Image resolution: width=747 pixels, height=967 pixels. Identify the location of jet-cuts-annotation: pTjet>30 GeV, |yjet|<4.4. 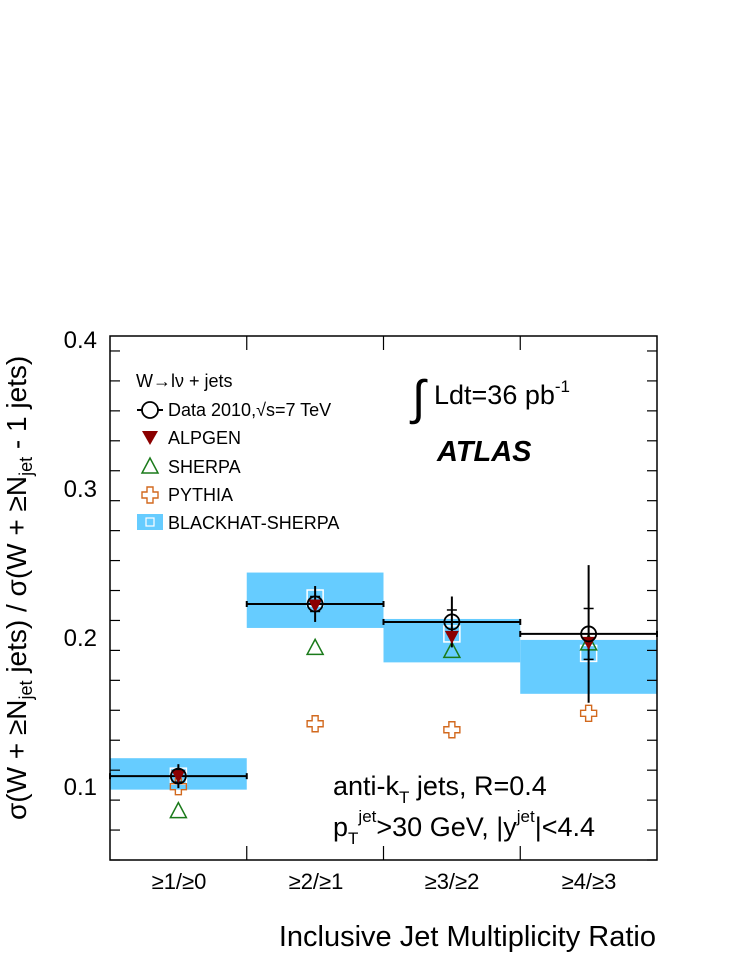
(464, 827).